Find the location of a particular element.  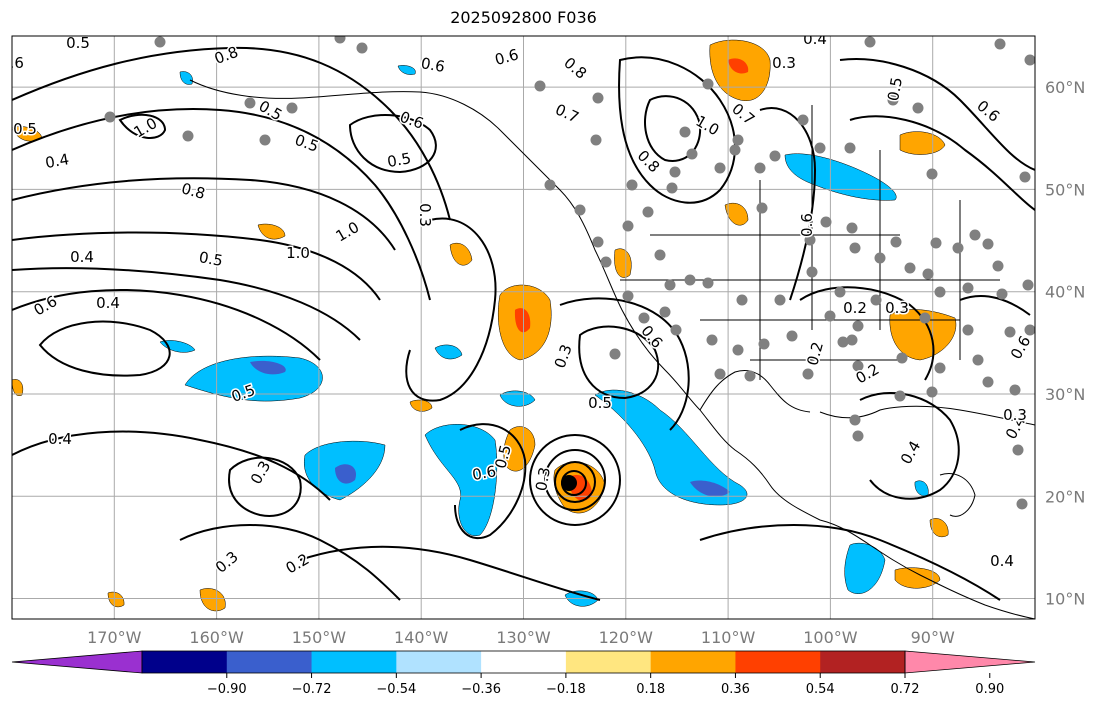

colorbar-tick-label: 0.90 is located at coordinates (989, 689).